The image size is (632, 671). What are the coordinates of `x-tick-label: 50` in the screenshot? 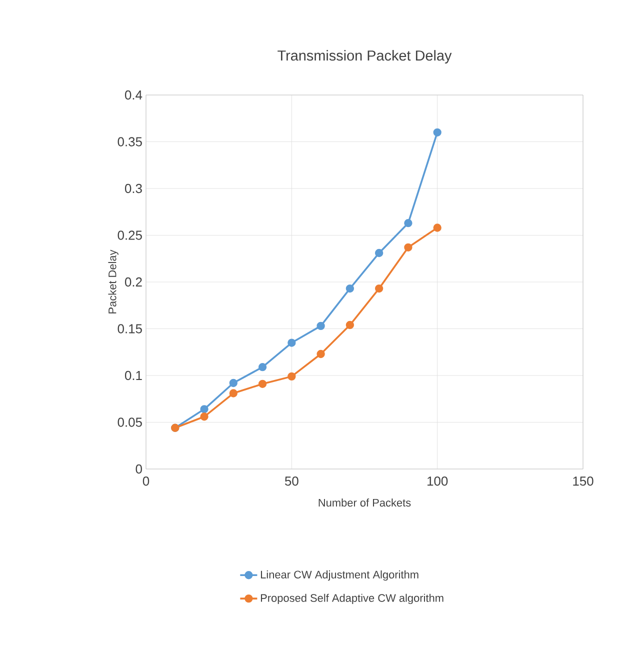 It's located at (291, 481).